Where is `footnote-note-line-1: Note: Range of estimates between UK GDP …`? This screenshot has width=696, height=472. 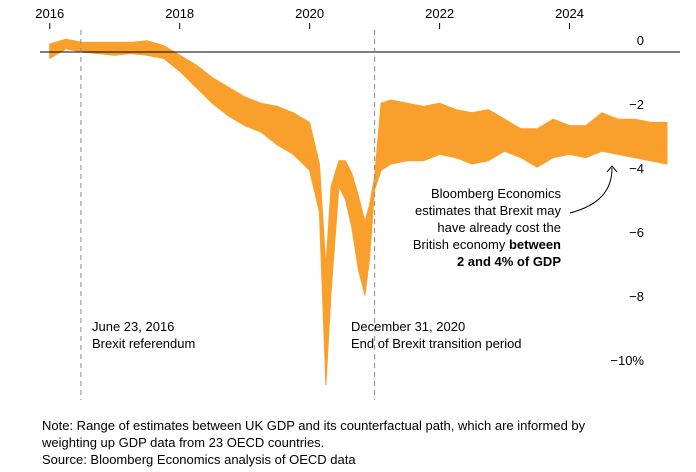 footnote-note-line-1: Note: Range of estimates between UK GDP … is located at coordinates (314, 425).